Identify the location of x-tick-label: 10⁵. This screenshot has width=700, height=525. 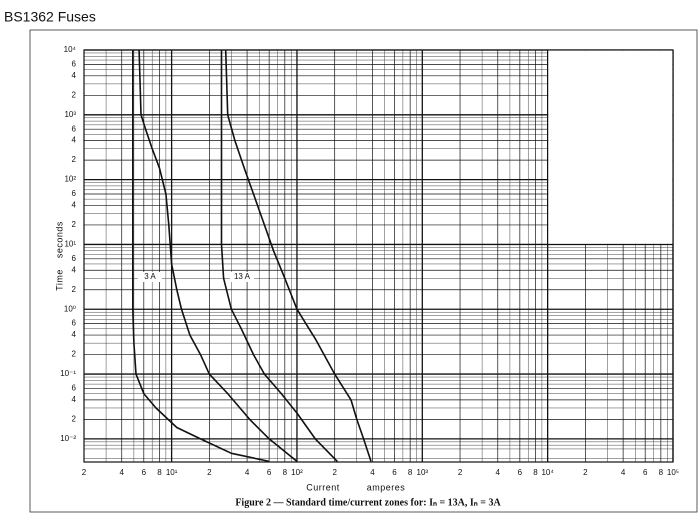
(673, 472).